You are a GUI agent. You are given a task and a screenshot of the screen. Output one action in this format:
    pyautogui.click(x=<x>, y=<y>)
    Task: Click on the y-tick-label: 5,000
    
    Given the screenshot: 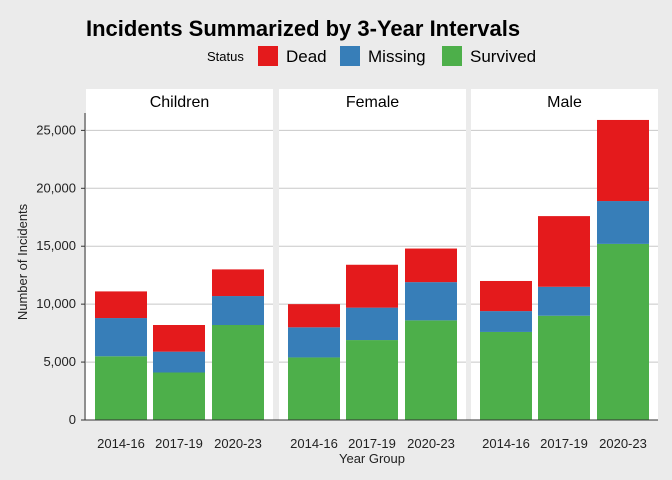 What is the action you would take?
    pyautogui.click(x=59, y=361)
    